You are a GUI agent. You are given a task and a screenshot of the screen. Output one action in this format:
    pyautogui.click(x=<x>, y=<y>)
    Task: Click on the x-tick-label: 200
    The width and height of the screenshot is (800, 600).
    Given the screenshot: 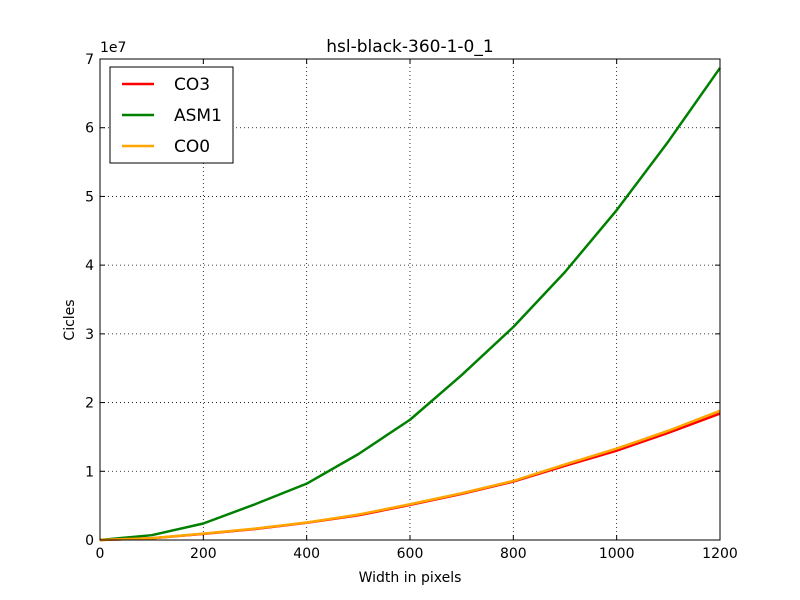 What is the action you would take?
    pyautogui.click(x=203, y=554)
    